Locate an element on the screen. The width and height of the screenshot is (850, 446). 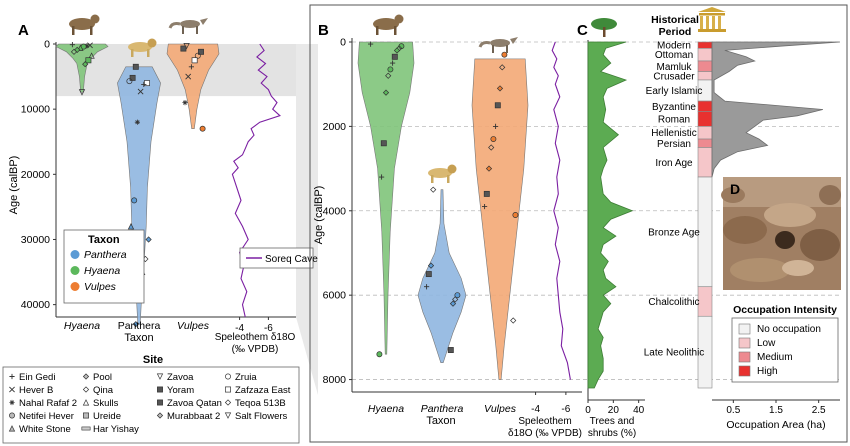
site-legend-label: Teqoa 513B is located at coordinates (260, 403).